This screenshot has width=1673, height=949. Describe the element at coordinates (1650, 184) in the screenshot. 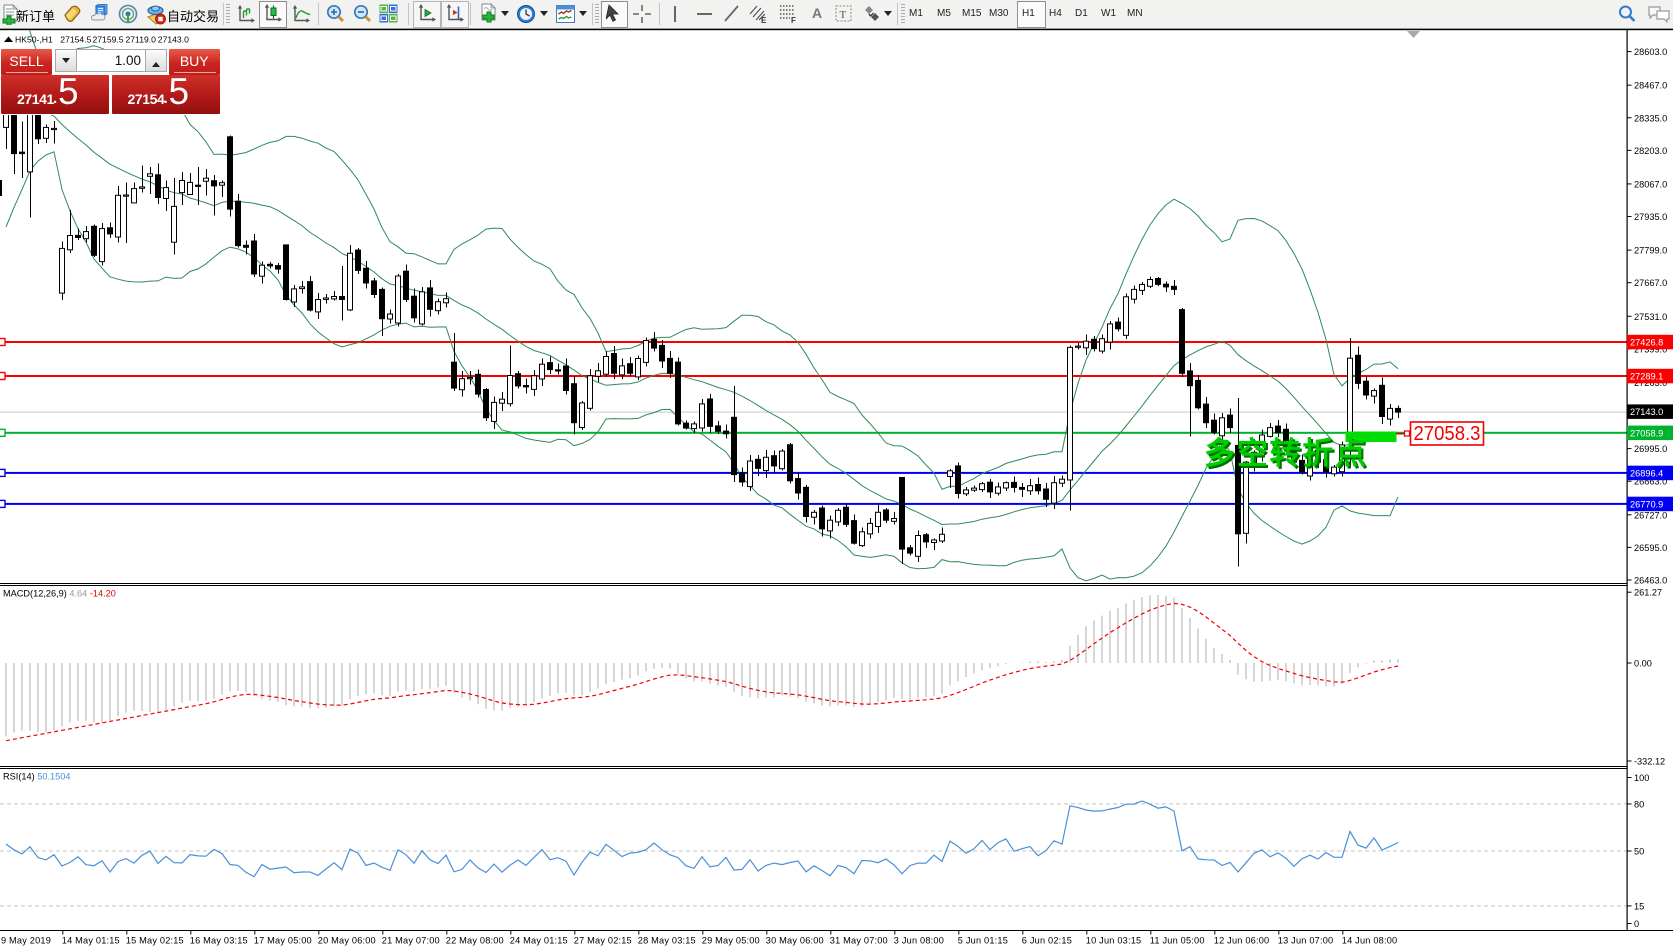

I see `svg-text: 28067.0` at that location.